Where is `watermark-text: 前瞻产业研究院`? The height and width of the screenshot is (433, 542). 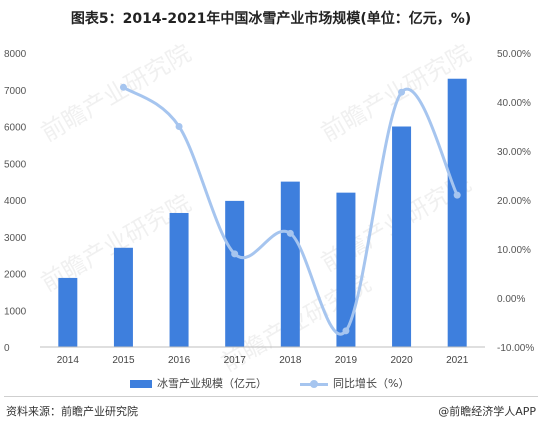
watermark-text: 前瞻产业研究院 is located at coordinates (115, 93).